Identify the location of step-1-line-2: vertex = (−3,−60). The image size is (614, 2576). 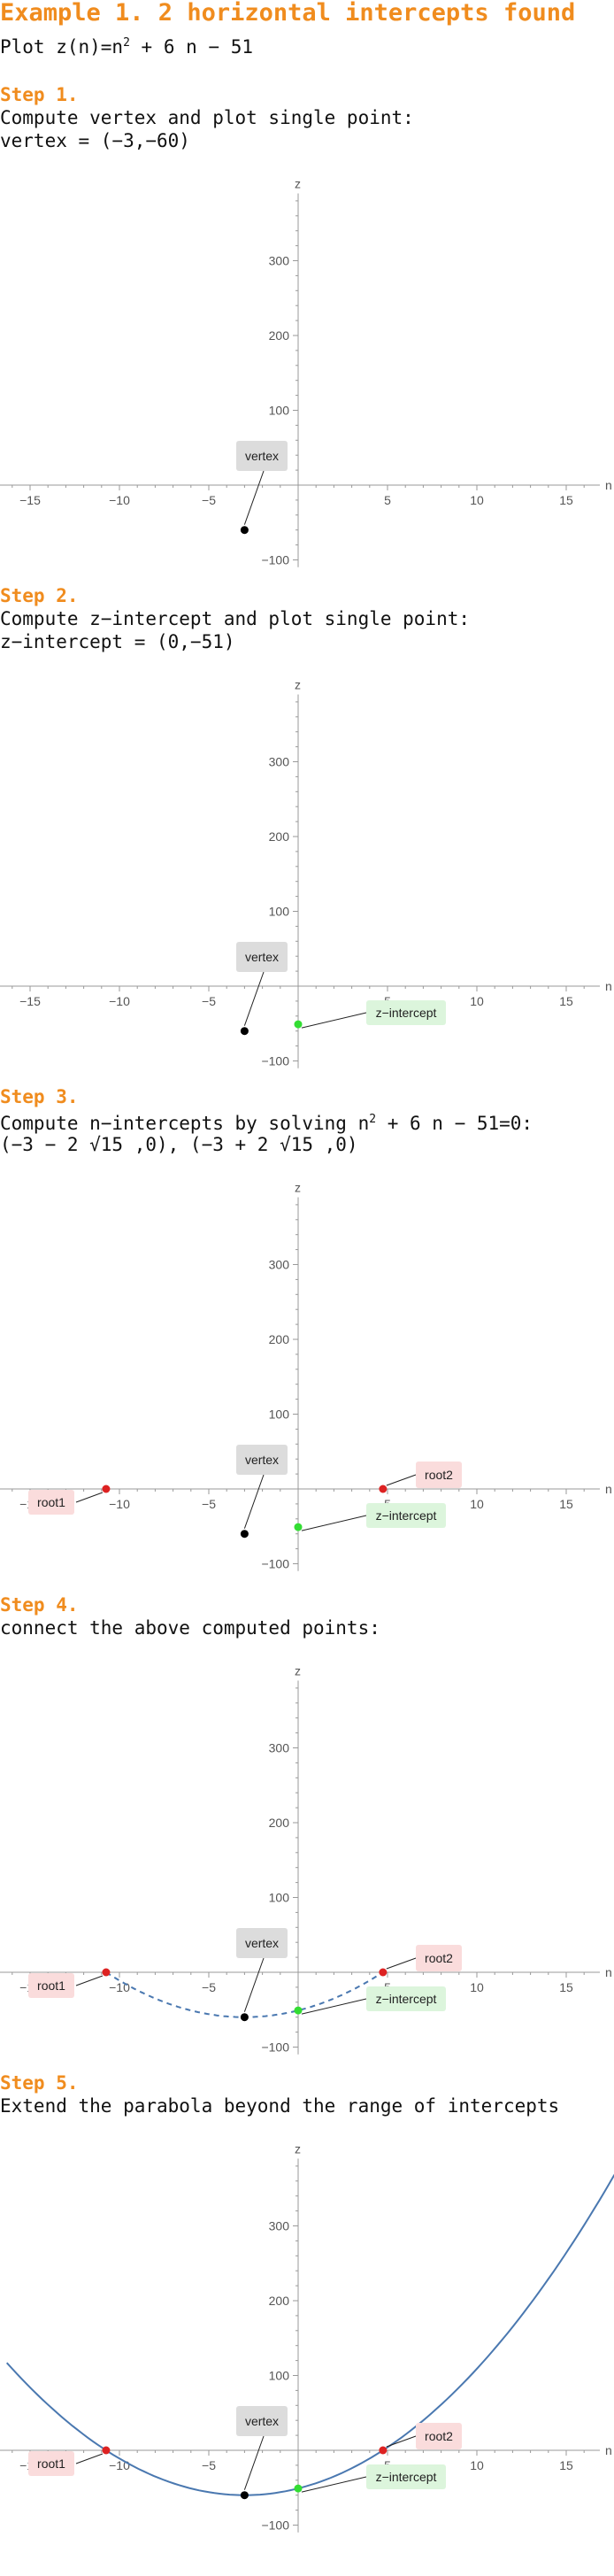
(95, 140).